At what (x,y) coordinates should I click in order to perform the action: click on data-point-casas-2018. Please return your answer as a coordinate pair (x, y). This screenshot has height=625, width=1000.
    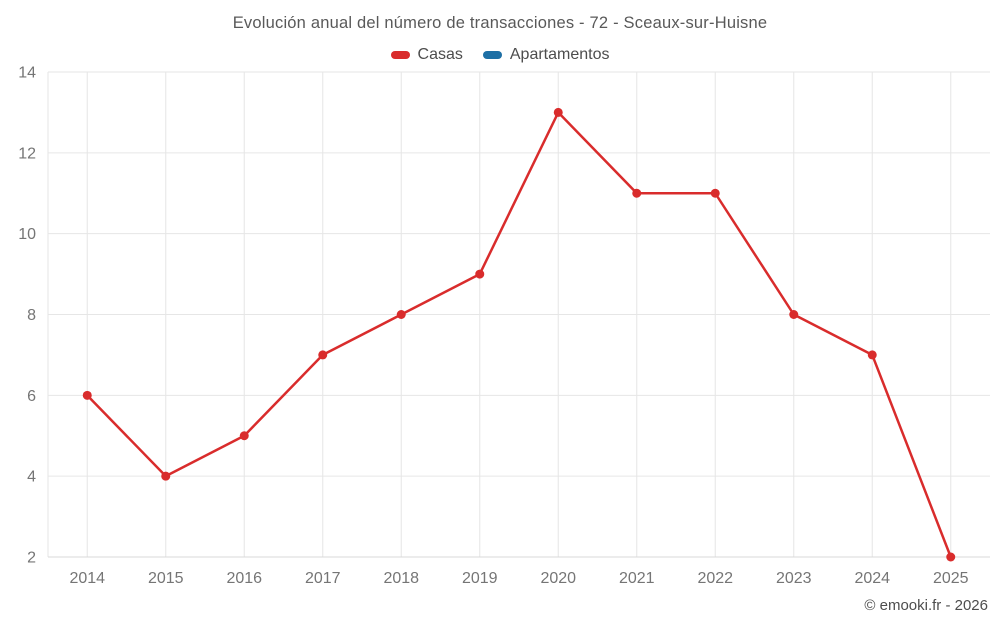
    Looking at the image, I should click on (401, 314).